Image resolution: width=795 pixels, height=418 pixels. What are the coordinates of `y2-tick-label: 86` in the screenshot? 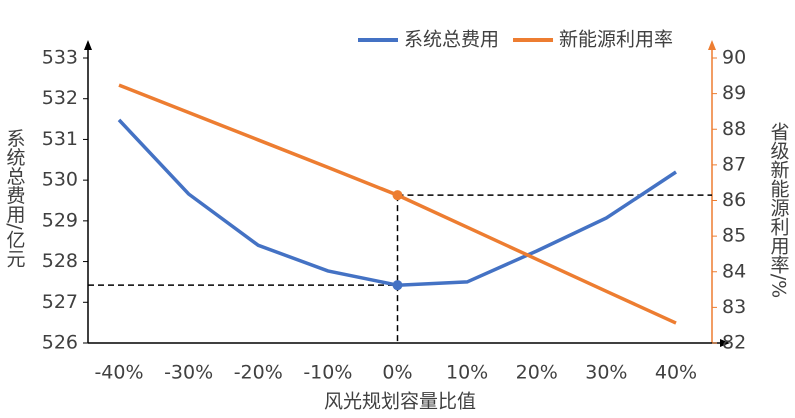 It's located at (734, 200).